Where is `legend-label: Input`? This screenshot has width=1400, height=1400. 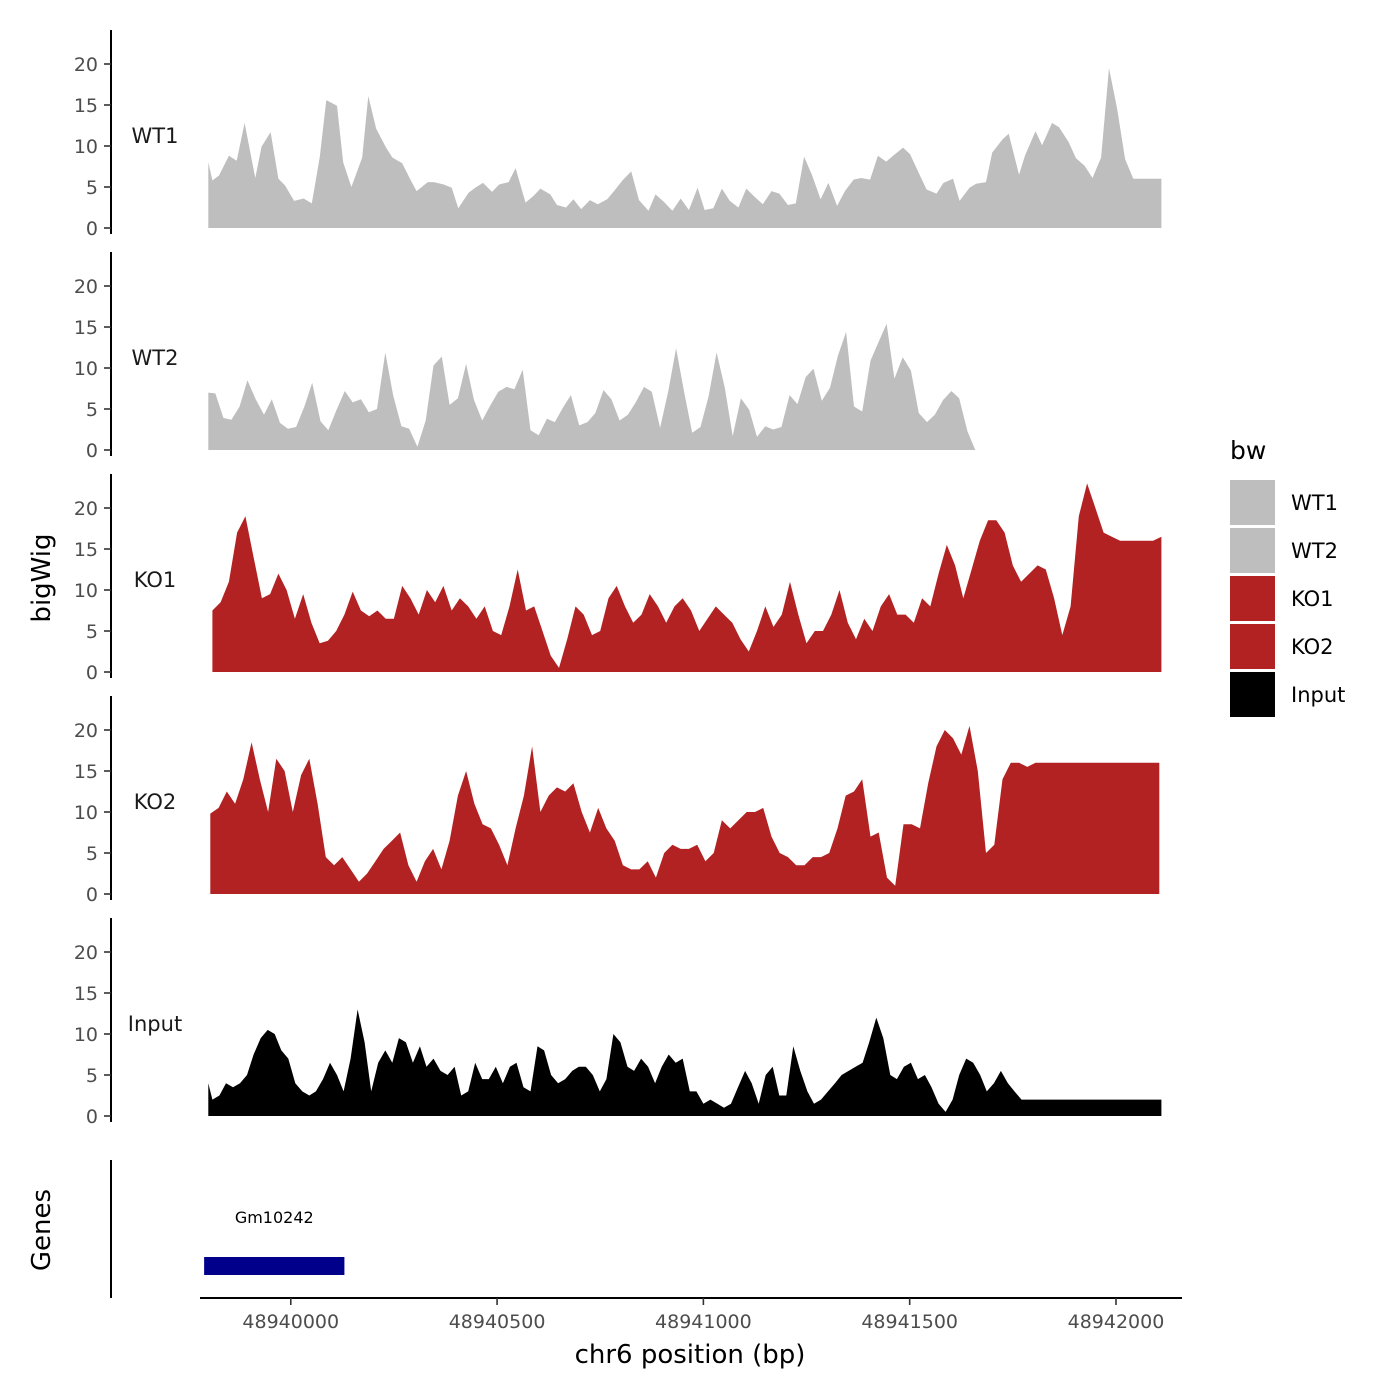 legend-label: Input is located at coordinates (1318, 695).